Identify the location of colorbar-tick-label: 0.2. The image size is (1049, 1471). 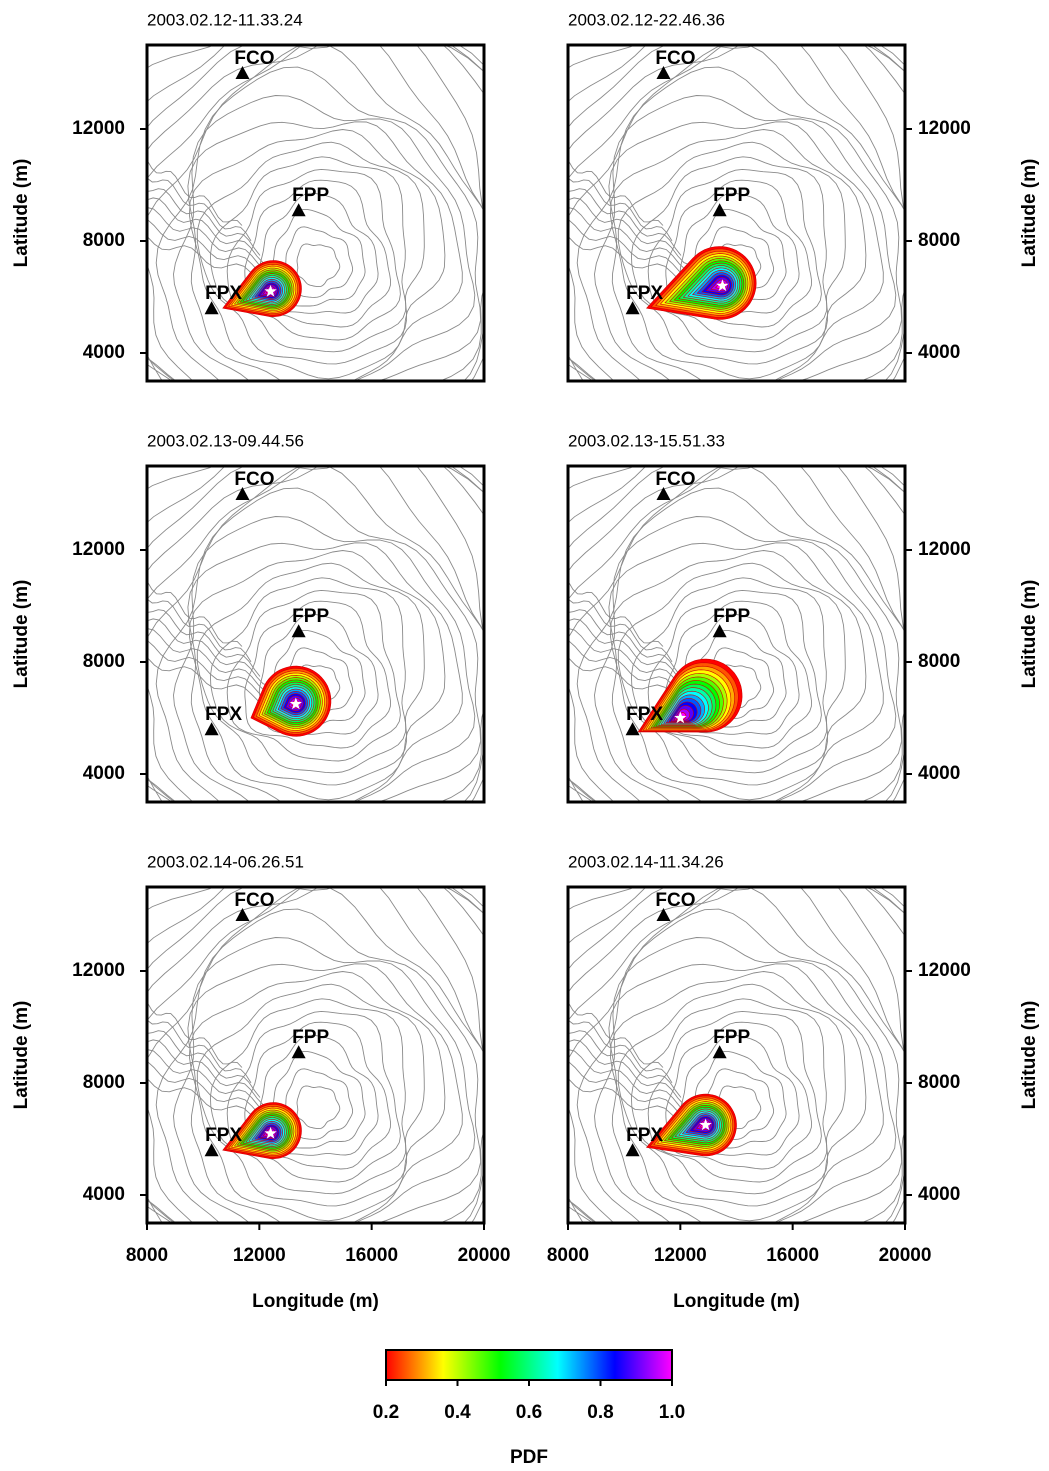
(386, 1412).